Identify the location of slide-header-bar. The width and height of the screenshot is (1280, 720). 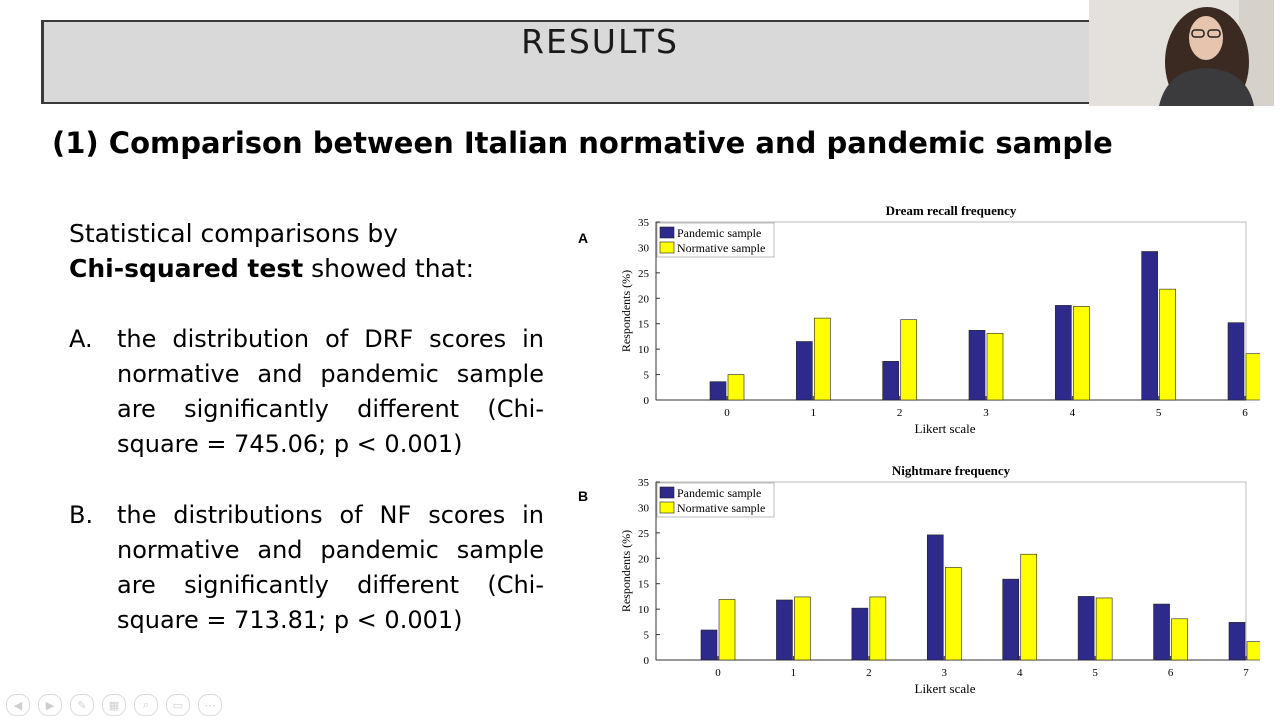
(566, 62).